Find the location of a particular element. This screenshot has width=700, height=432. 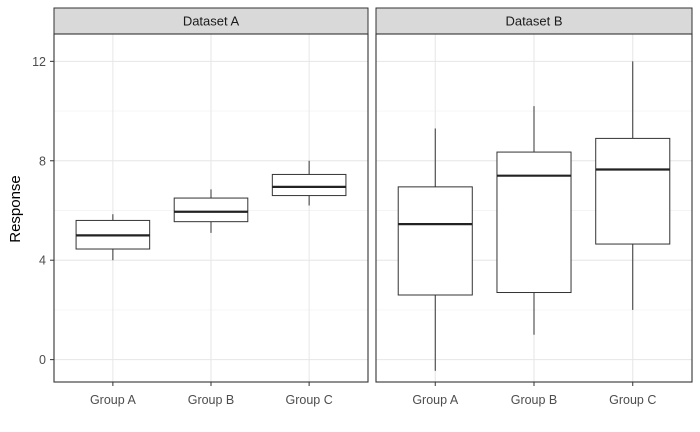

panel-title: Dataset A is located at coordinates (211, 21).